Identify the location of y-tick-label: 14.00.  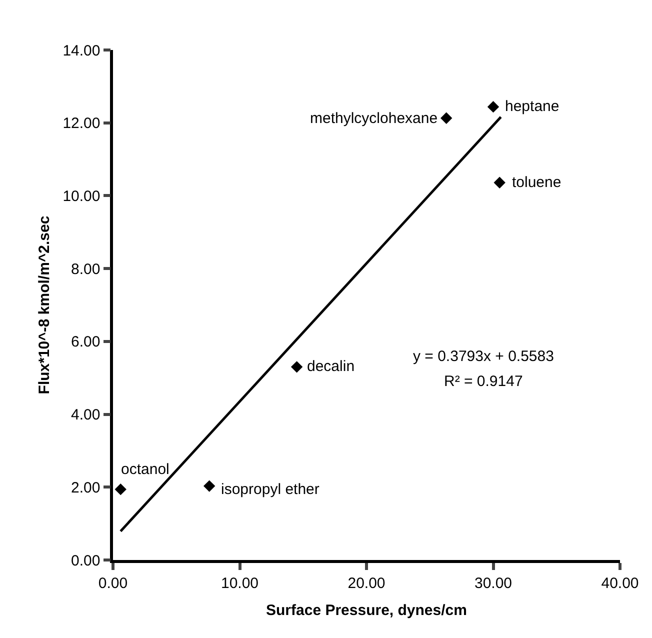
(81, 51).